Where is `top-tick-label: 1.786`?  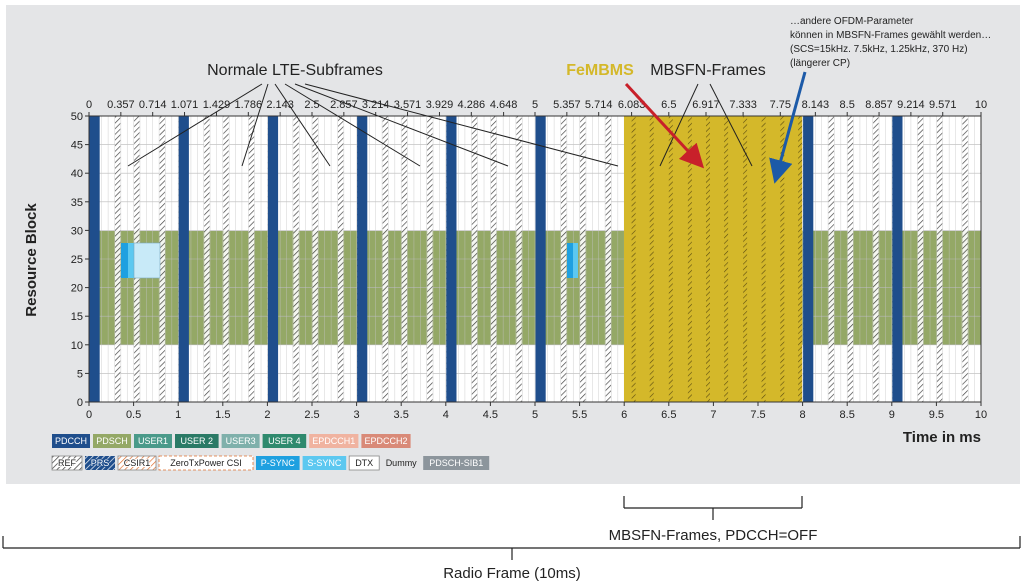
top-tick-label: 1.786 is located at coordinates (249, 105).